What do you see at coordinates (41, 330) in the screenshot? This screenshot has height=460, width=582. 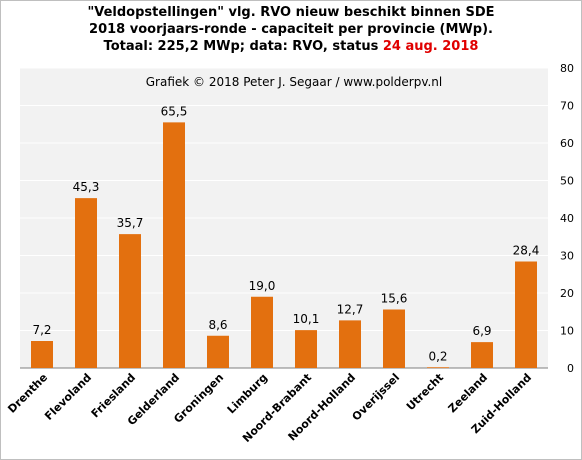 I see `value-label: 7,2` at bounding box center [41, 330].